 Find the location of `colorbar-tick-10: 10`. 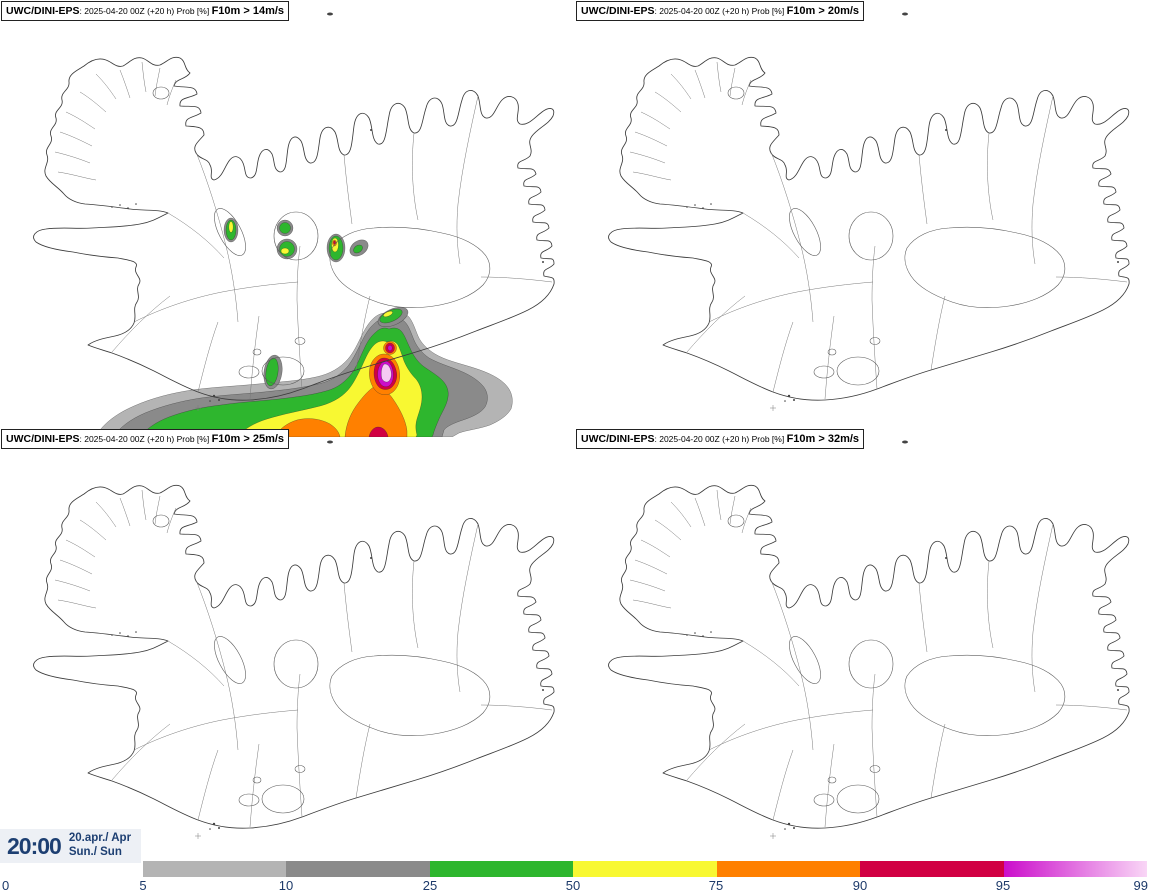

colorbar-tick-10: 10 is located at coordinates (286, 885).